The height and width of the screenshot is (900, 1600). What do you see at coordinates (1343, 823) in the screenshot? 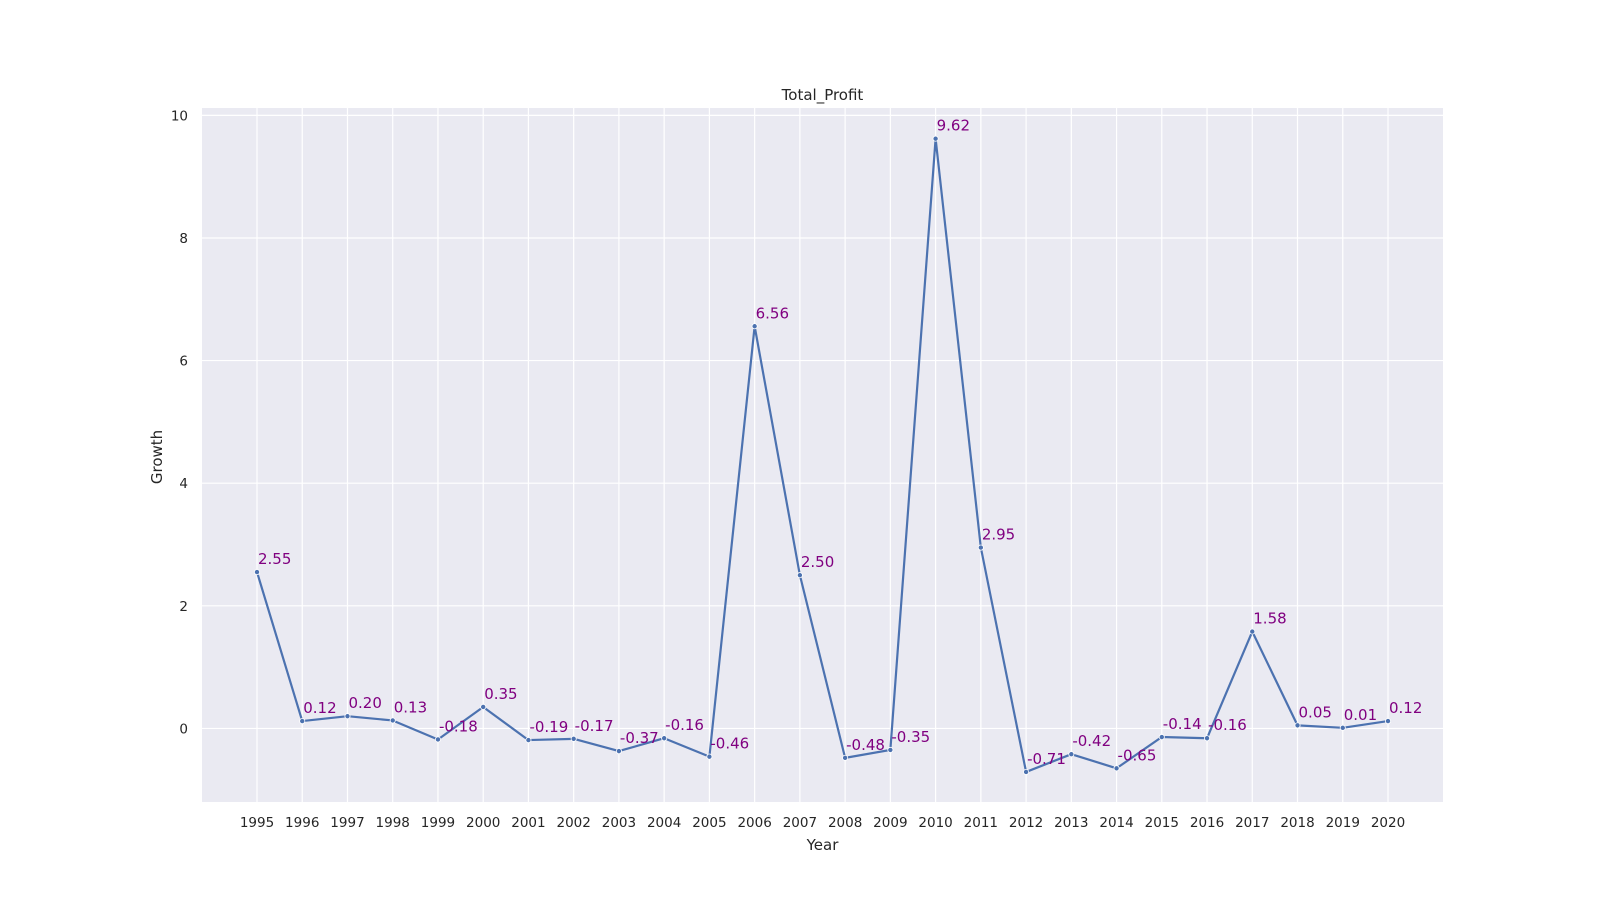
I see `x-tick-label: 2019` at bounding box center [1343, 823].